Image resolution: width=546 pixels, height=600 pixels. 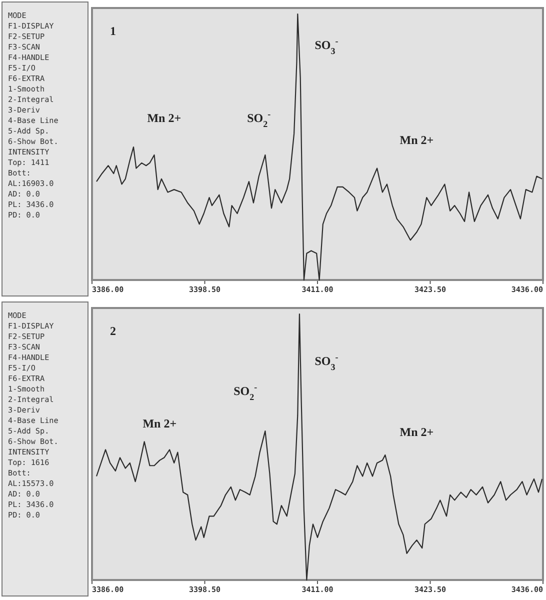 I want to click on annotation: 1, so click(x=113, y=31).